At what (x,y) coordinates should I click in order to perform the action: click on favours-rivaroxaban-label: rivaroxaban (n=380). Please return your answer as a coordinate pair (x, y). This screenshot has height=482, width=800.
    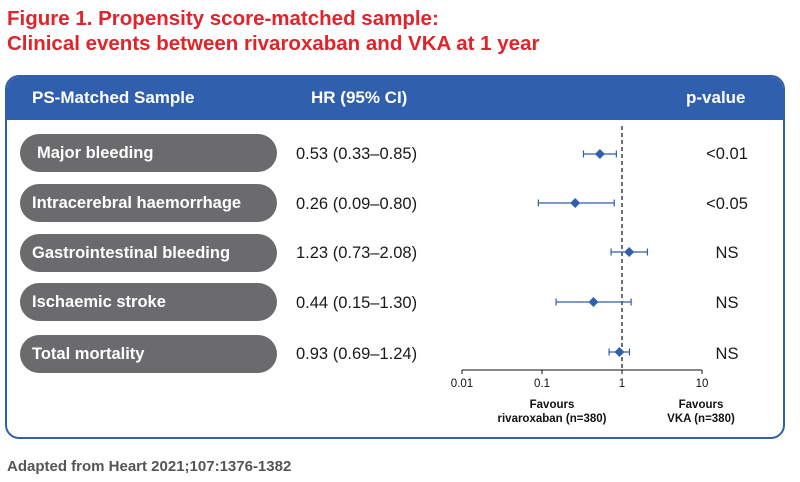
    Looking at the image, I should click on (552, 419).